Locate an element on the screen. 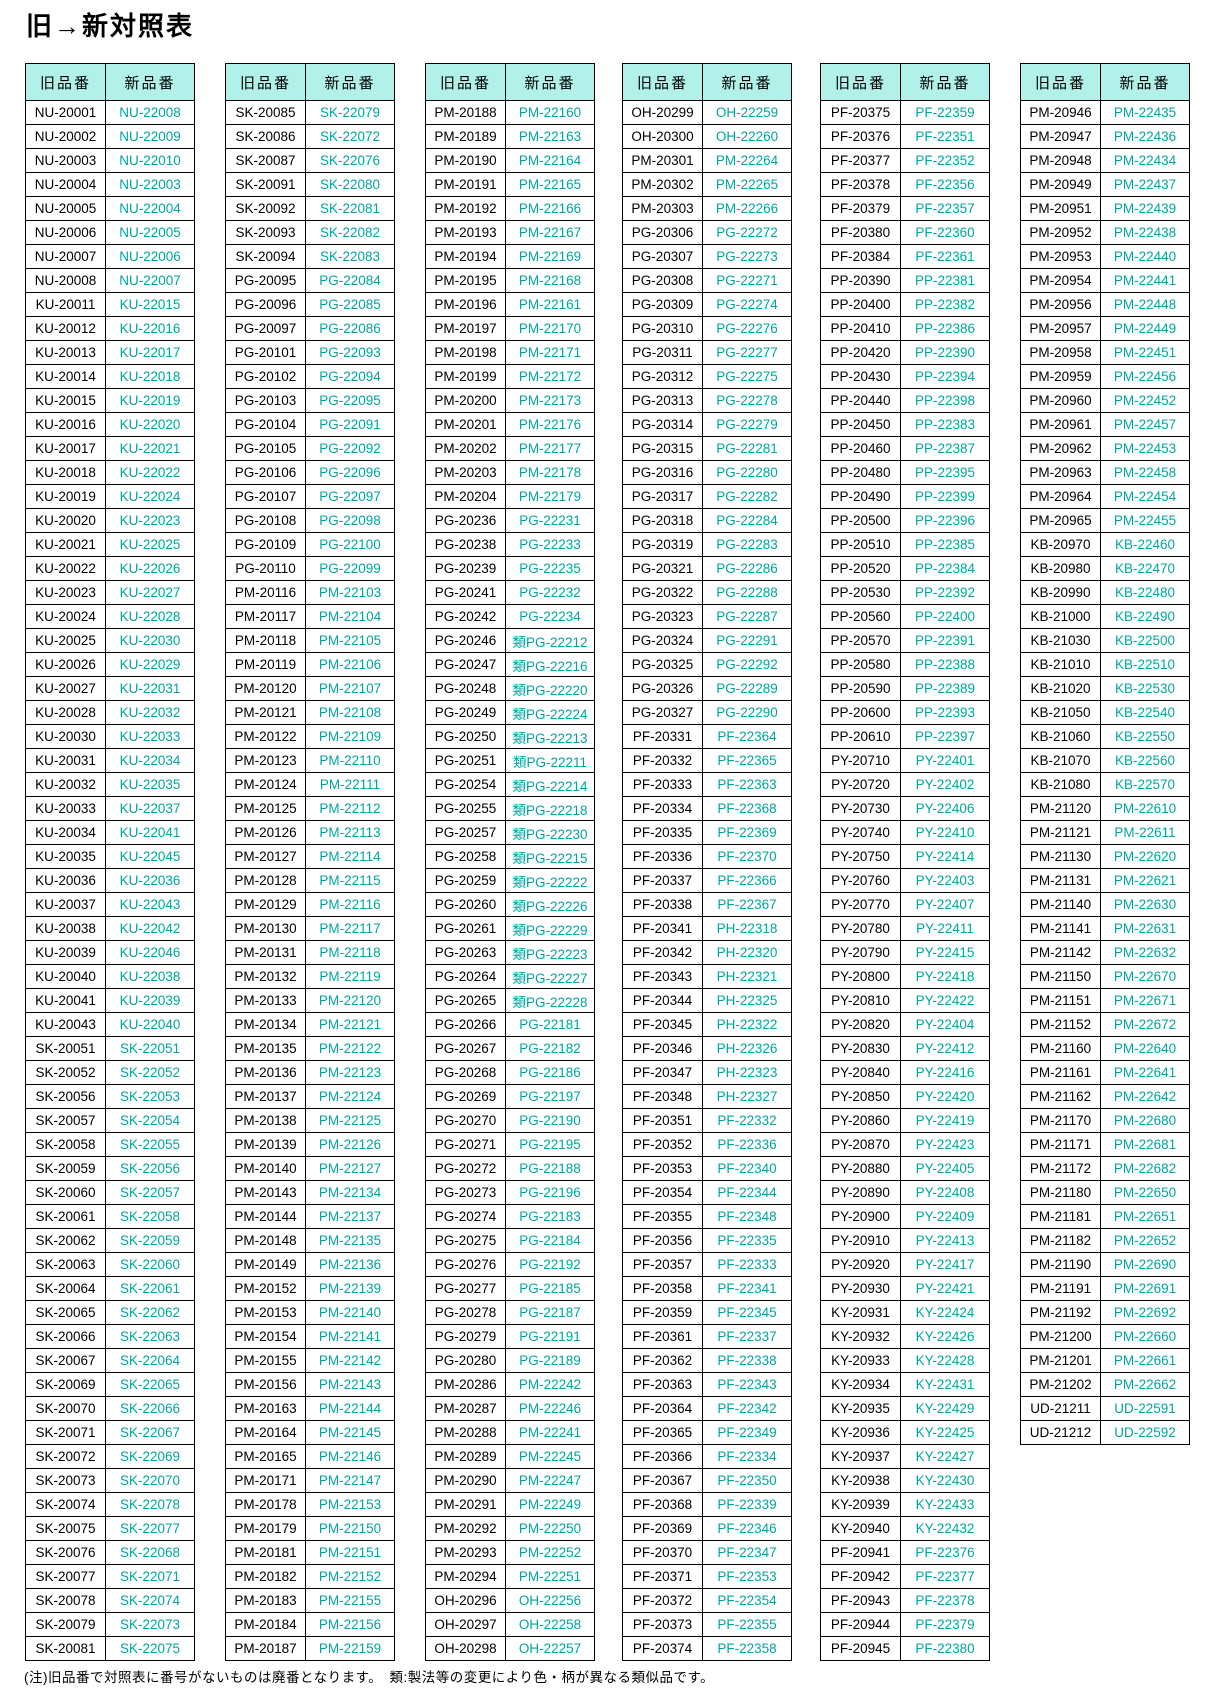  table-row: PG-20326 PG-22289 is located at coordinates (707, 688).